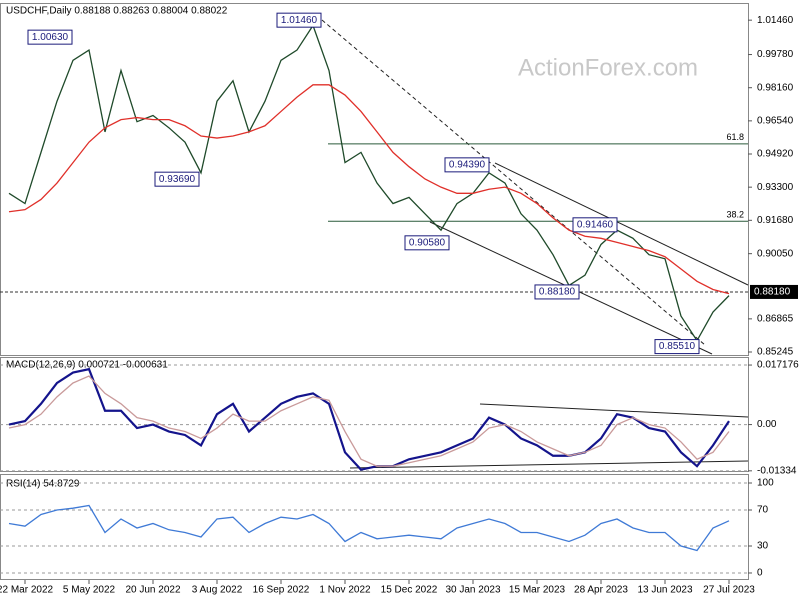 Image resolution: width=800 pixels, height=600 pixels. I want to click on last-price-box, so click(774, 291).